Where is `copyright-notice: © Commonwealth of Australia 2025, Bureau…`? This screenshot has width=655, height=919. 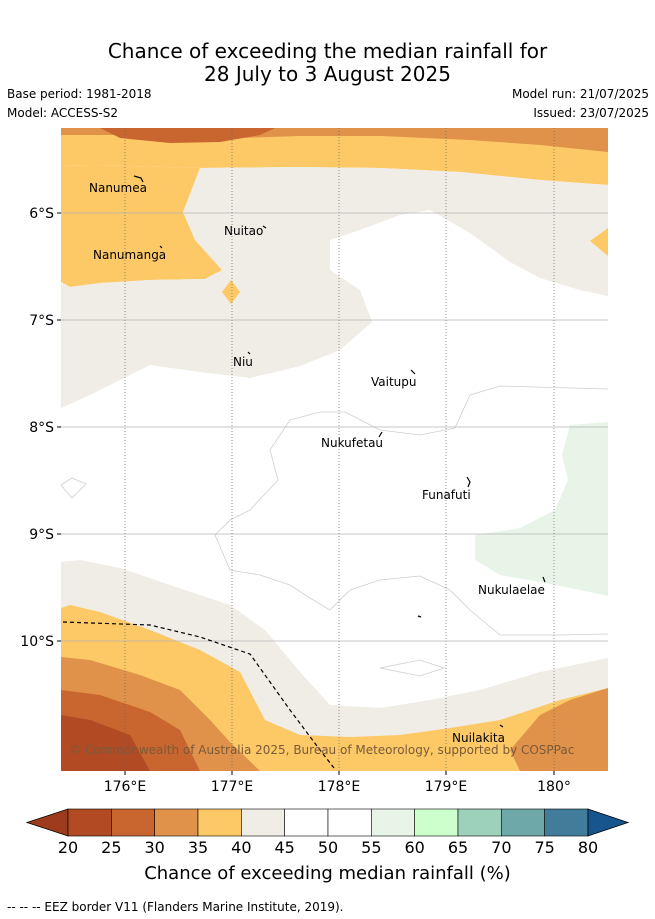
copyright-notice: © Commonwealth of Australia 2025, Bureau… is located at coordinates (321, 750).